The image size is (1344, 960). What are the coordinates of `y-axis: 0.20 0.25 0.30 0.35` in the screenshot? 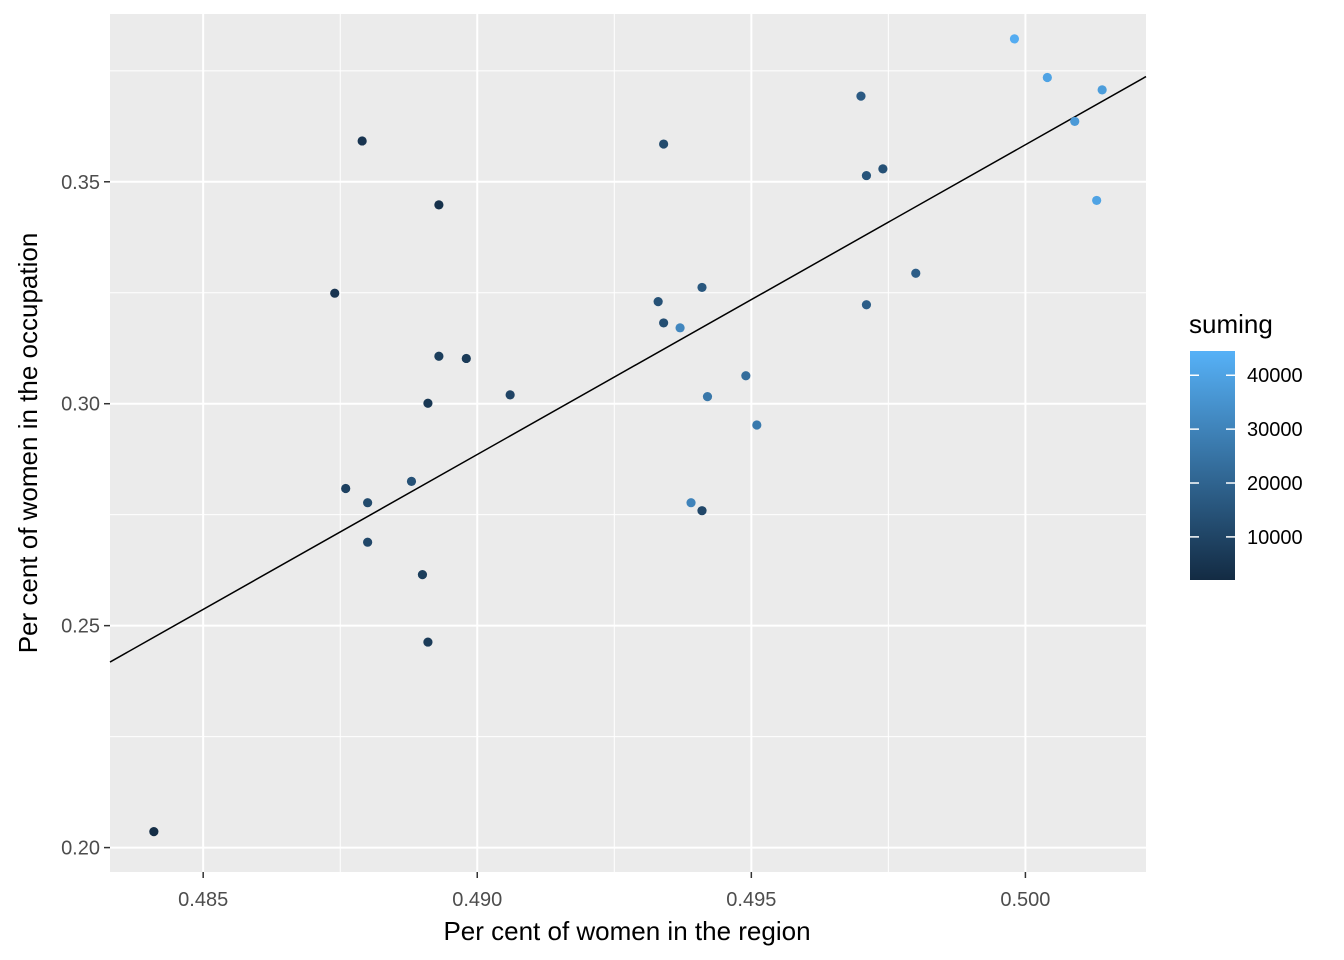 It's located at (85, 516).